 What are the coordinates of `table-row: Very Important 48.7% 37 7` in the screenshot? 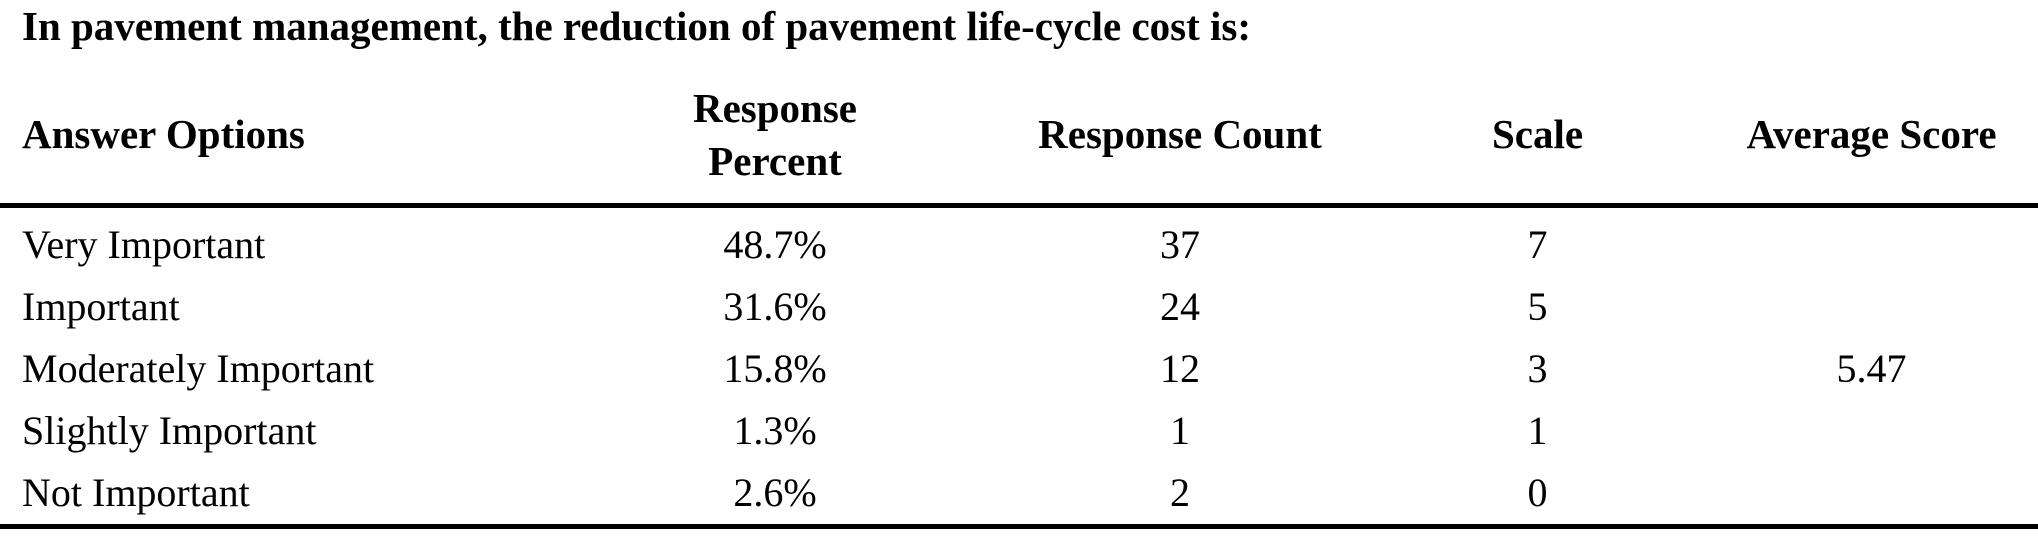 It's located at (1019, 245).